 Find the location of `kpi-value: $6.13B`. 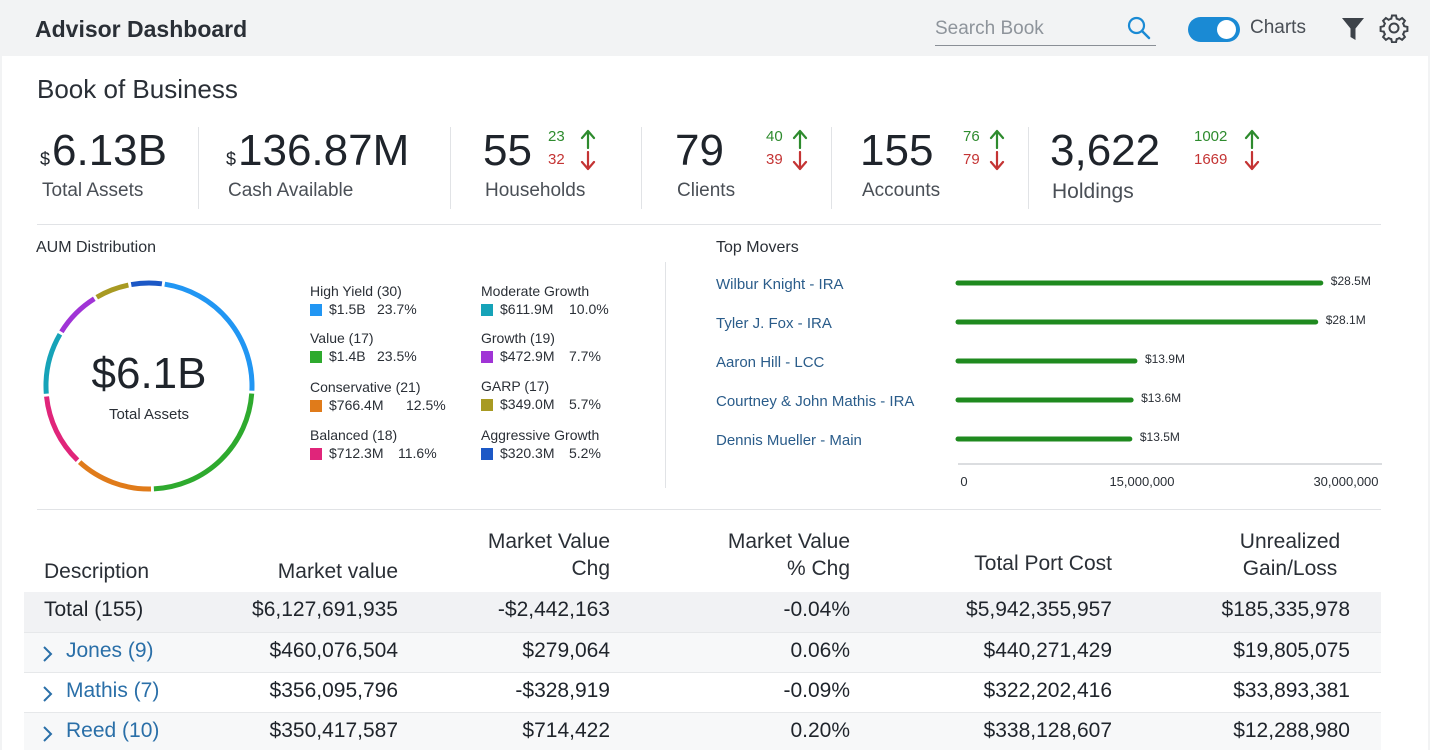

kpi-value: $6.13B is located at coordinates (103, 151).